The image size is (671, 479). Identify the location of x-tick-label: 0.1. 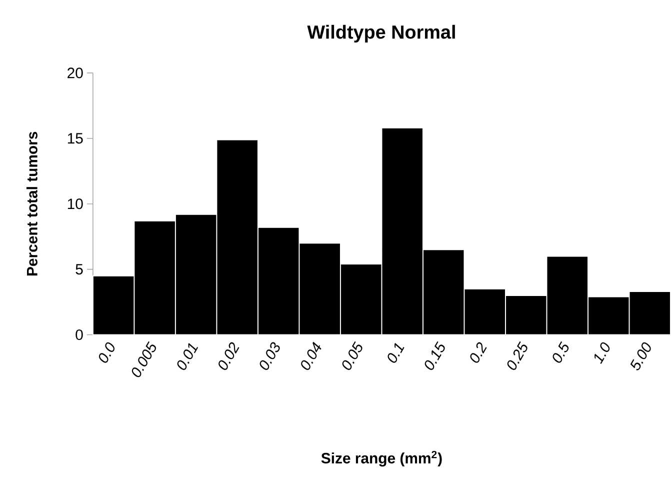
(396, 353).